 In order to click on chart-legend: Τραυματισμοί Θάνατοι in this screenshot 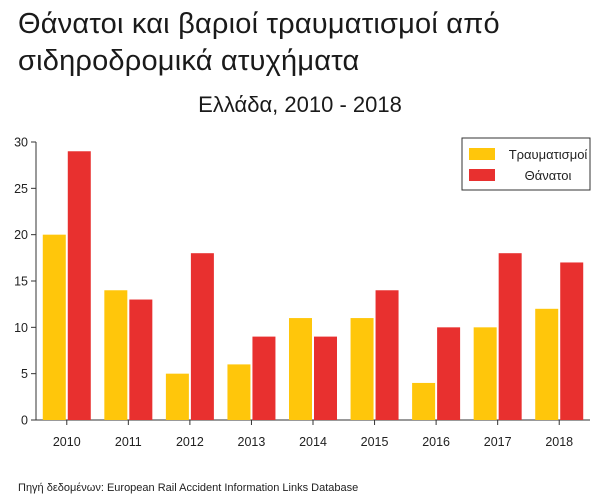, I will do `click(526, 164)`.